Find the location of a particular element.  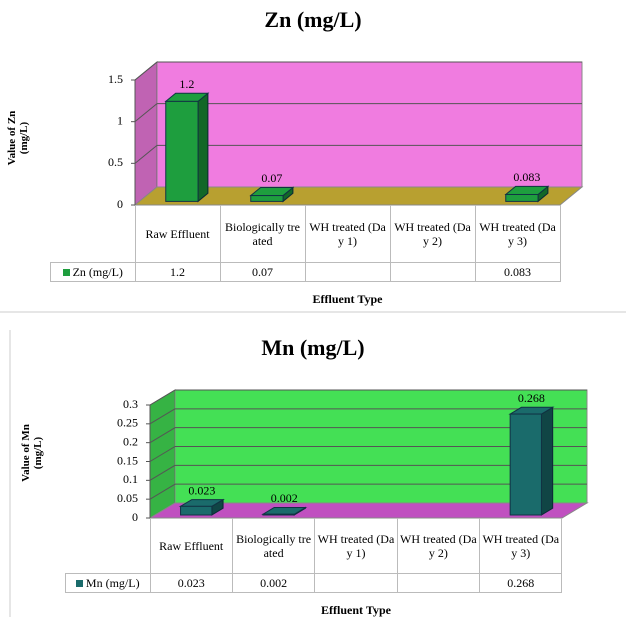

legend-label: Mn (mg/L) is located at coordinates (112, 583).